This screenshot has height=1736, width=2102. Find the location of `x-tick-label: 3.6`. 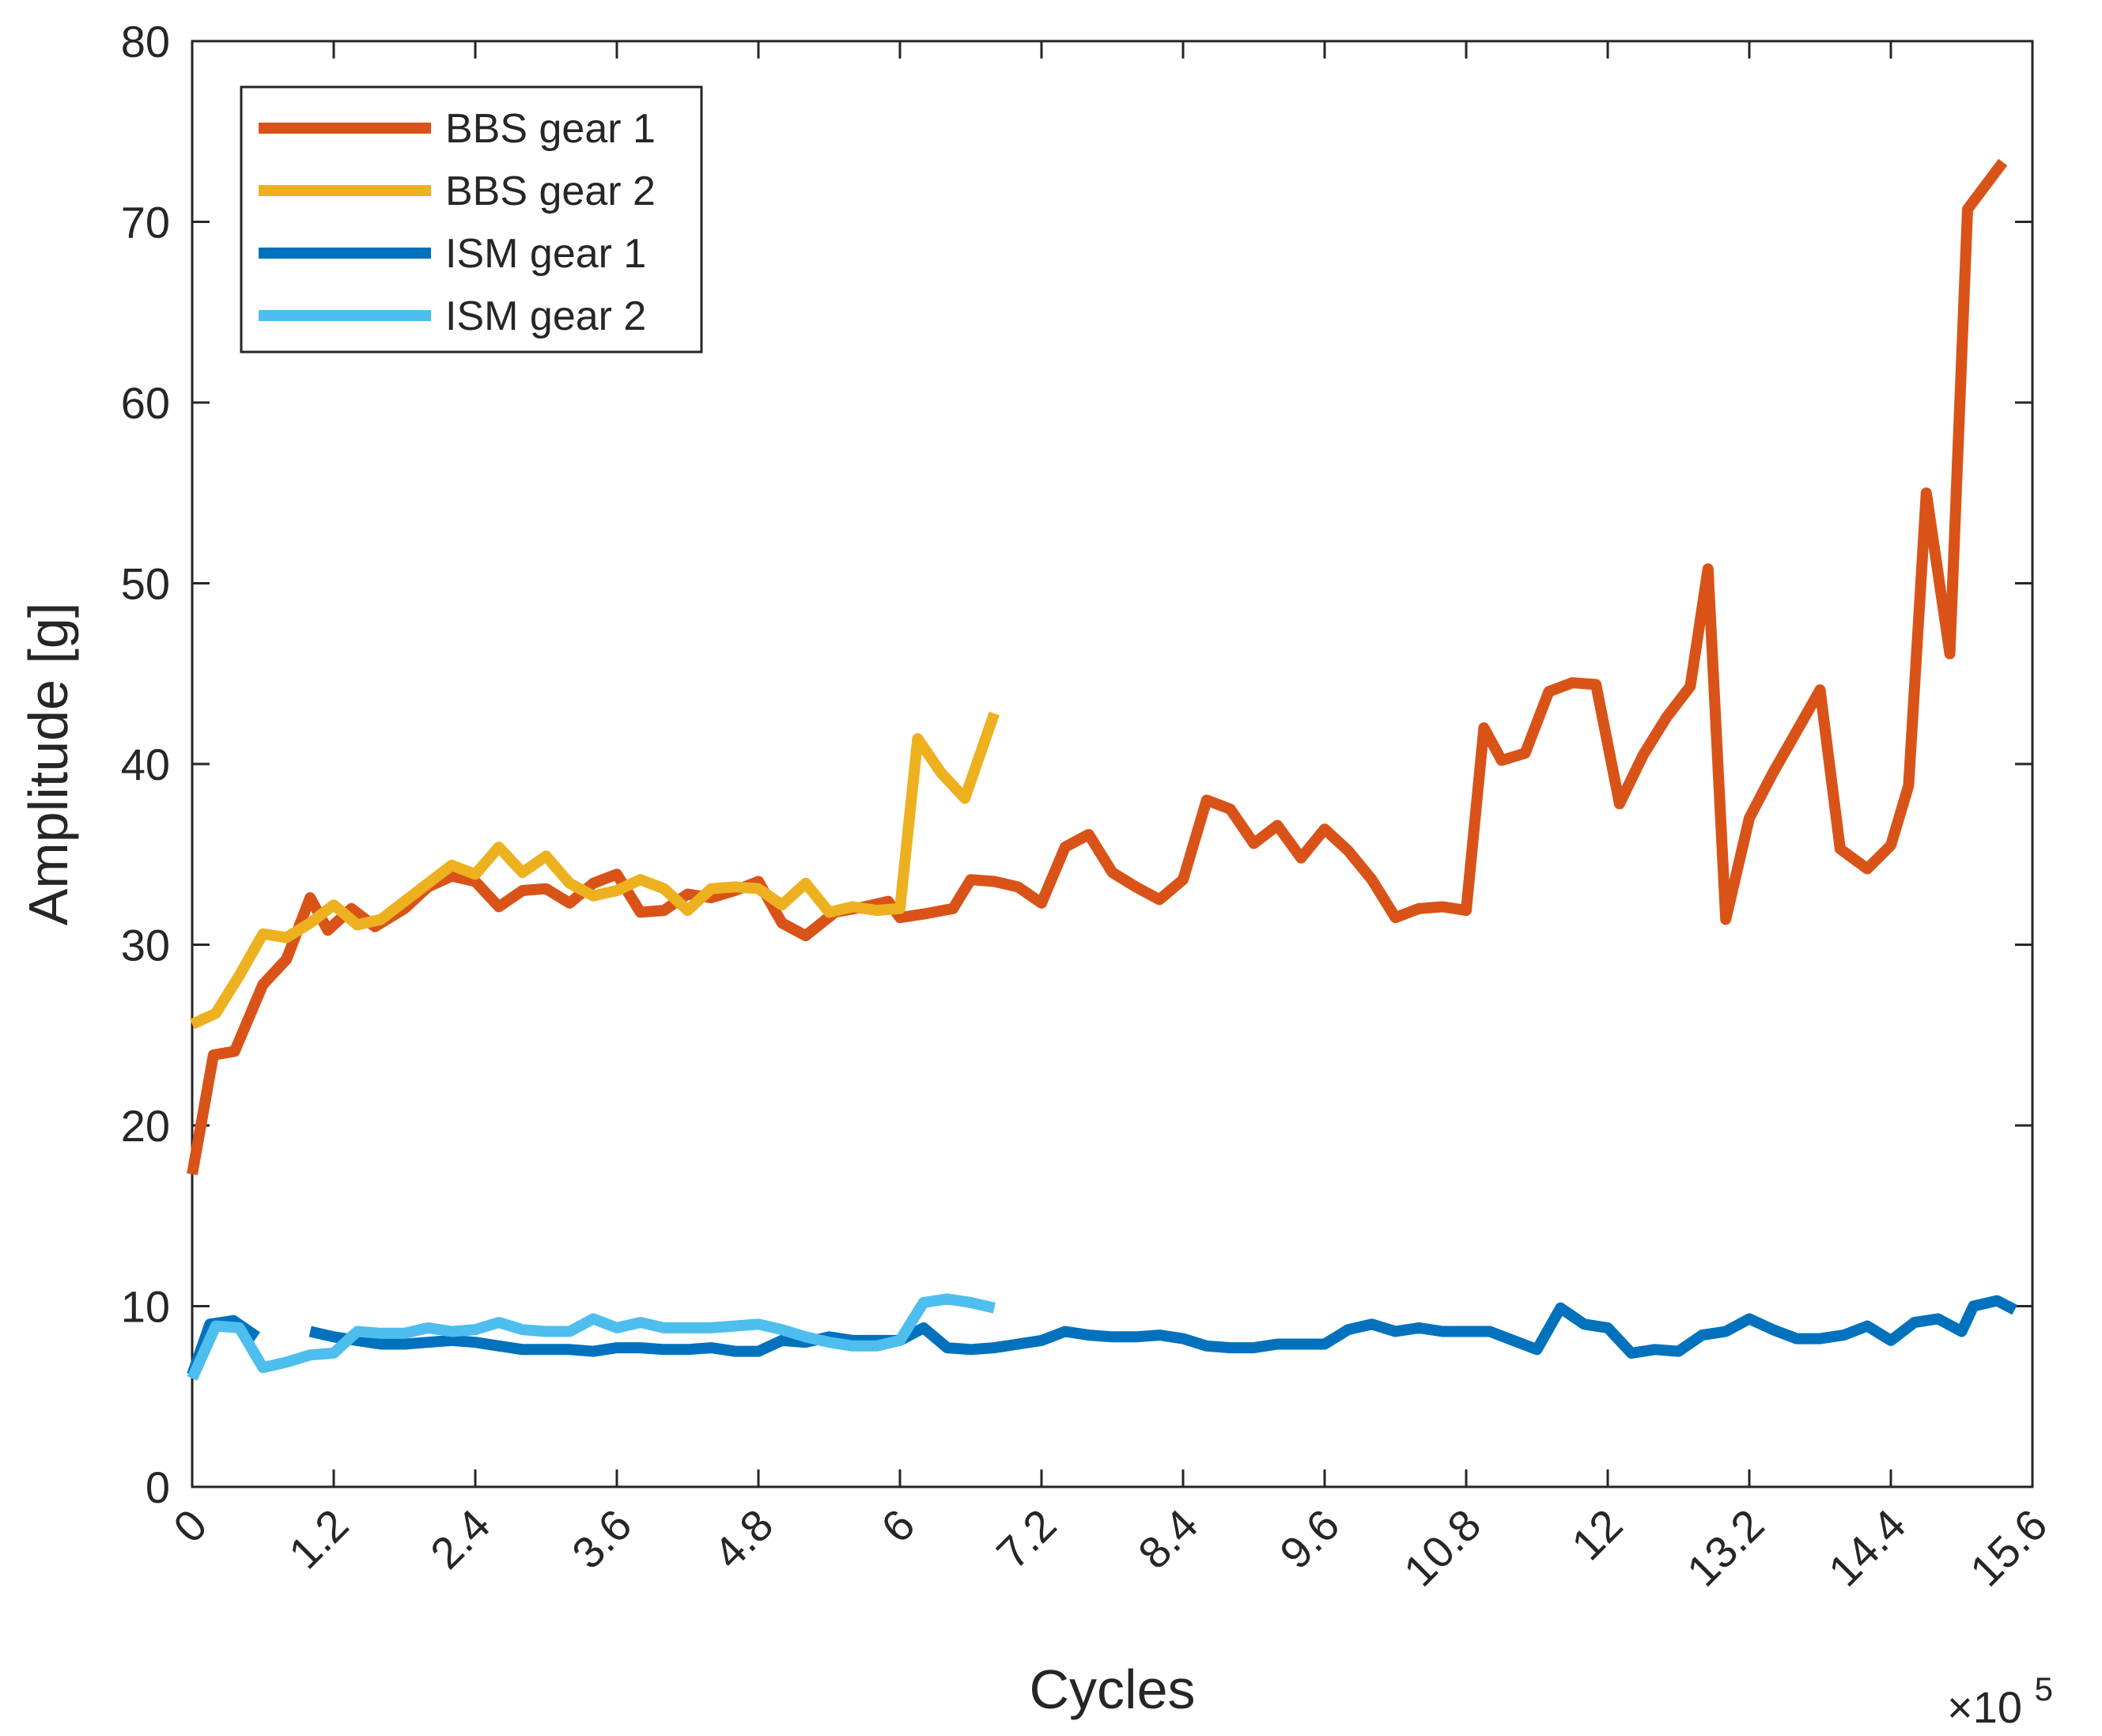

x-tick-label: 3.6 is located at coordinates (601, 1539).